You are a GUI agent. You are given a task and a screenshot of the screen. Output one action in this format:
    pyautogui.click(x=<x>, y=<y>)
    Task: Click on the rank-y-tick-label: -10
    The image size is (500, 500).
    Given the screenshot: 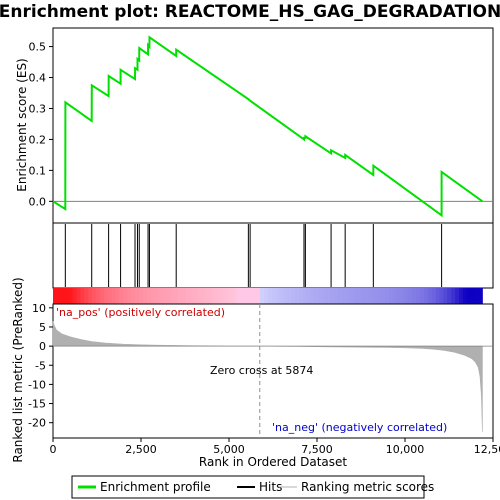 What is the action you would take?
    pyautogui.click(x=37, y=384)
    